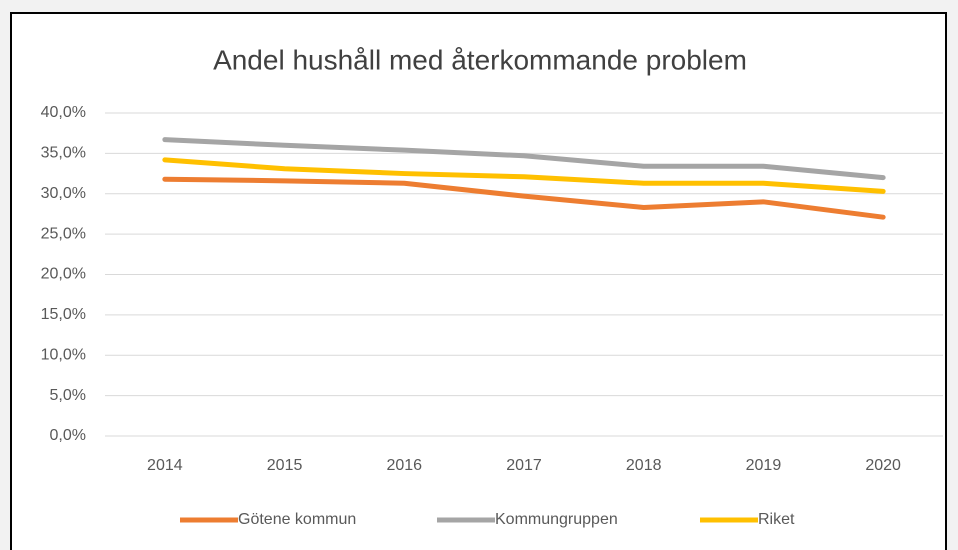 This screenshot has height=550, width=958. I want to click on y-tick-label: 35,0%, so click(63, 153).